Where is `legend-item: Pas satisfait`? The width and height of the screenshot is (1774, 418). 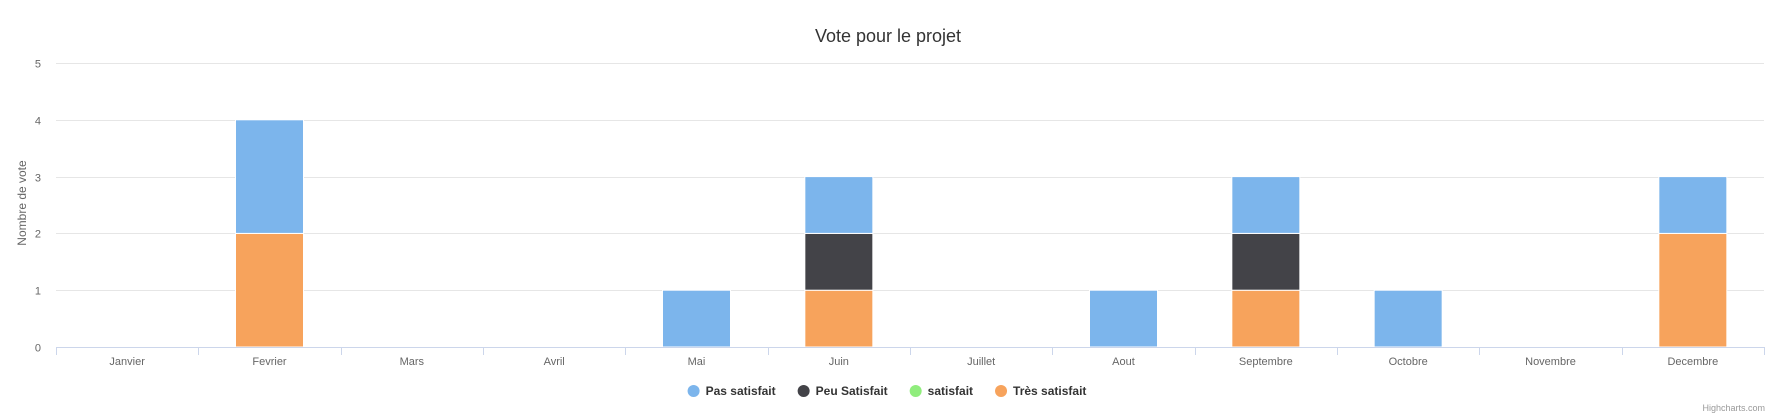
legend-item: Pas satisfait is located at coordinates (731, 391).